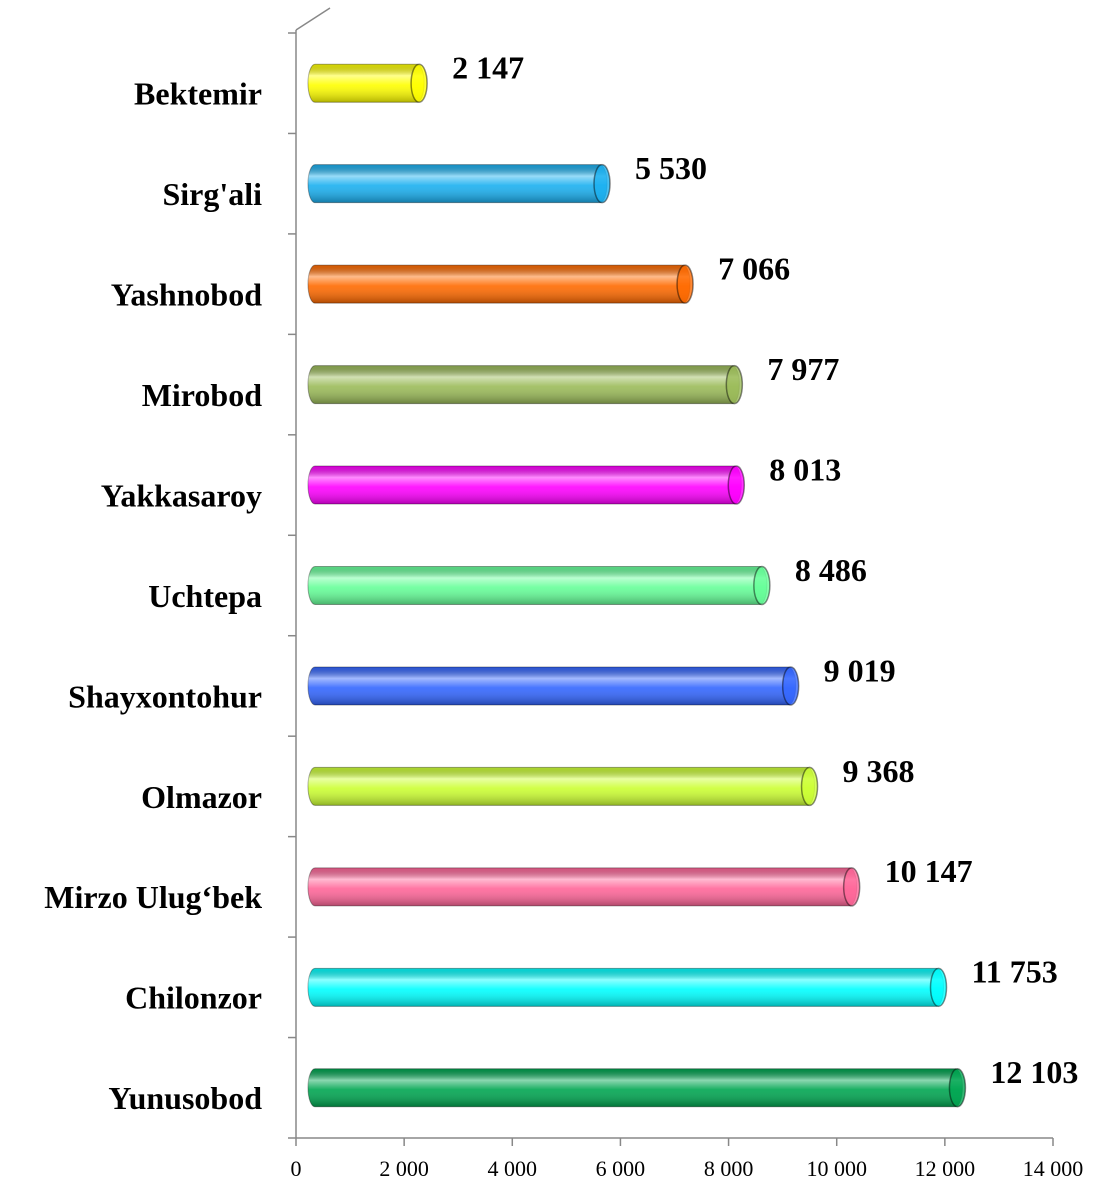 The width and height of the screenshot is (1104, 1186). What do you see at coordinates (202, 395) in the screenshot?
I see `category-label: Mirobod` at bounding box center [202, 395].